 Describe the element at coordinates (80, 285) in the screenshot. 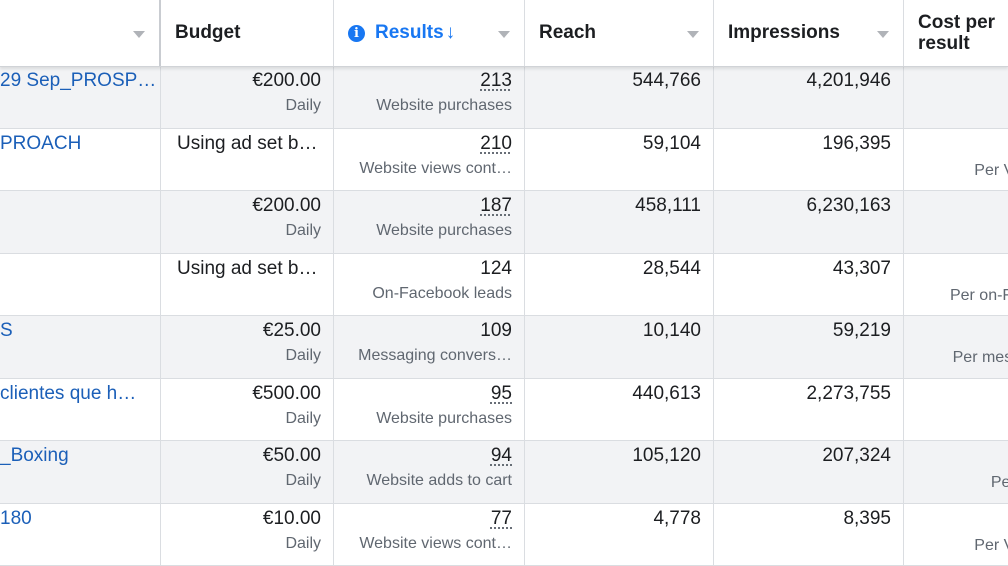

I see `campaign-name-cell` at that location.